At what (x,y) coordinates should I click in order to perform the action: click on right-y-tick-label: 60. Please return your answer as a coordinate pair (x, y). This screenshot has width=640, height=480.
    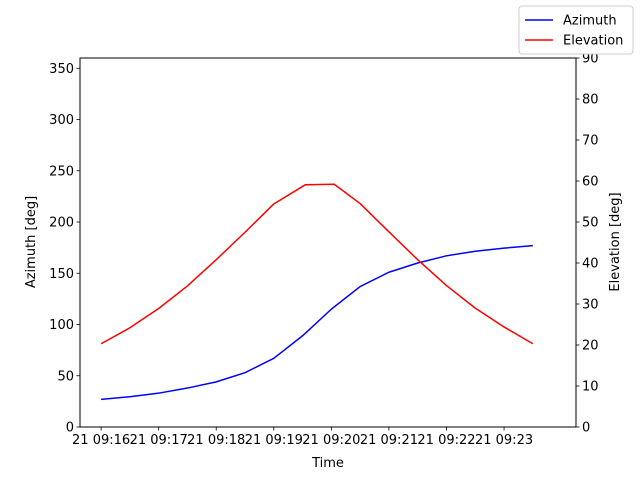
    Looking at the image, I should click on (590, 182).